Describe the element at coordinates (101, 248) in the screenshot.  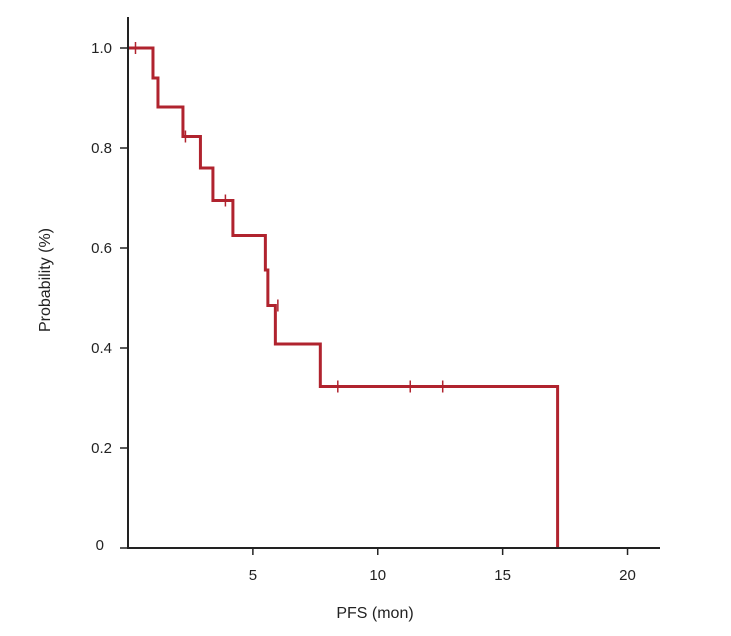
I see `y-tick-label: 0.6` at that location.